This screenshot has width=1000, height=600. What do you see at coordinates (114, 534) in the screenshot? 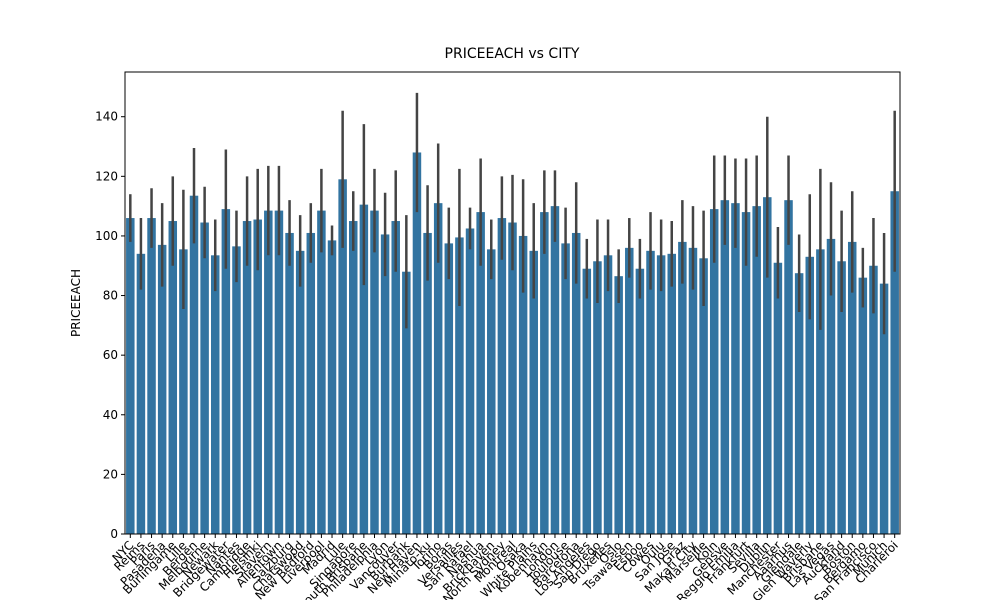
I see `y-tick-label: 0` at bounding box center [114, 534].